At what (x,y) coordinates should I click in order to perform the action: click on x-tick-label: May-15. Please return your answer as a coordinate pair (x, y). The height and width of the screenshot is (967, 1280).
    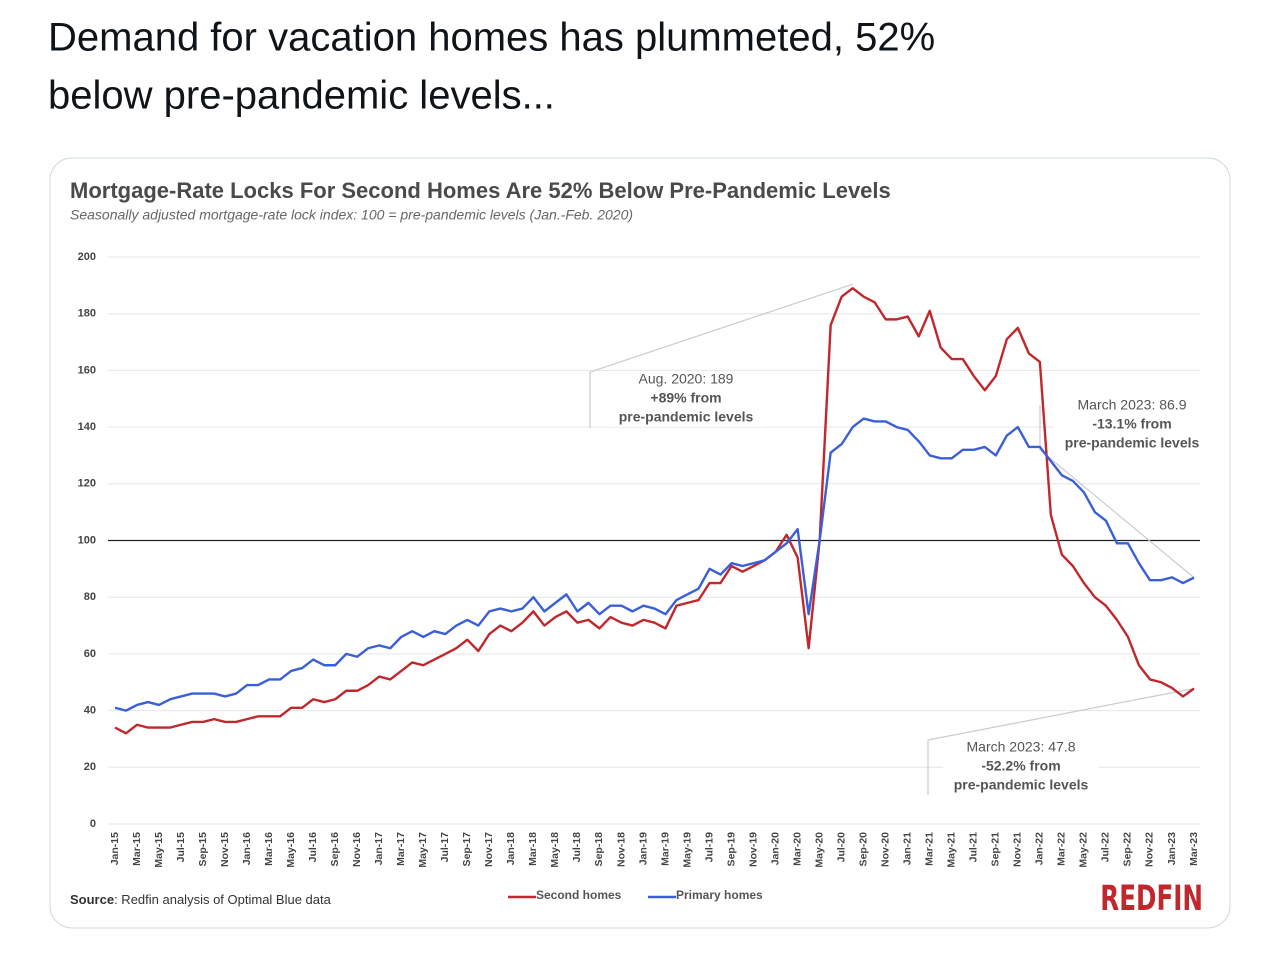
    Looking at the image, I should click on (159, 850).